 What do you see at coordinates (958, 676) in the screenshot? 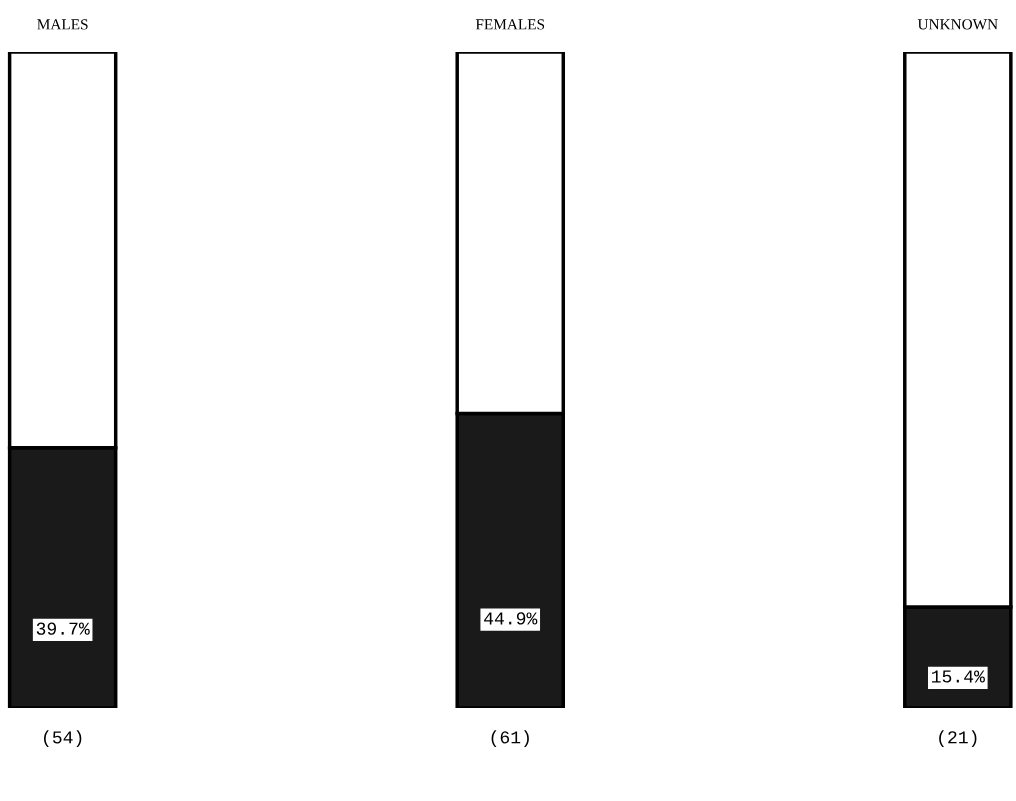
I see `data-label: 15.4%` at bounding box center [958, 676].